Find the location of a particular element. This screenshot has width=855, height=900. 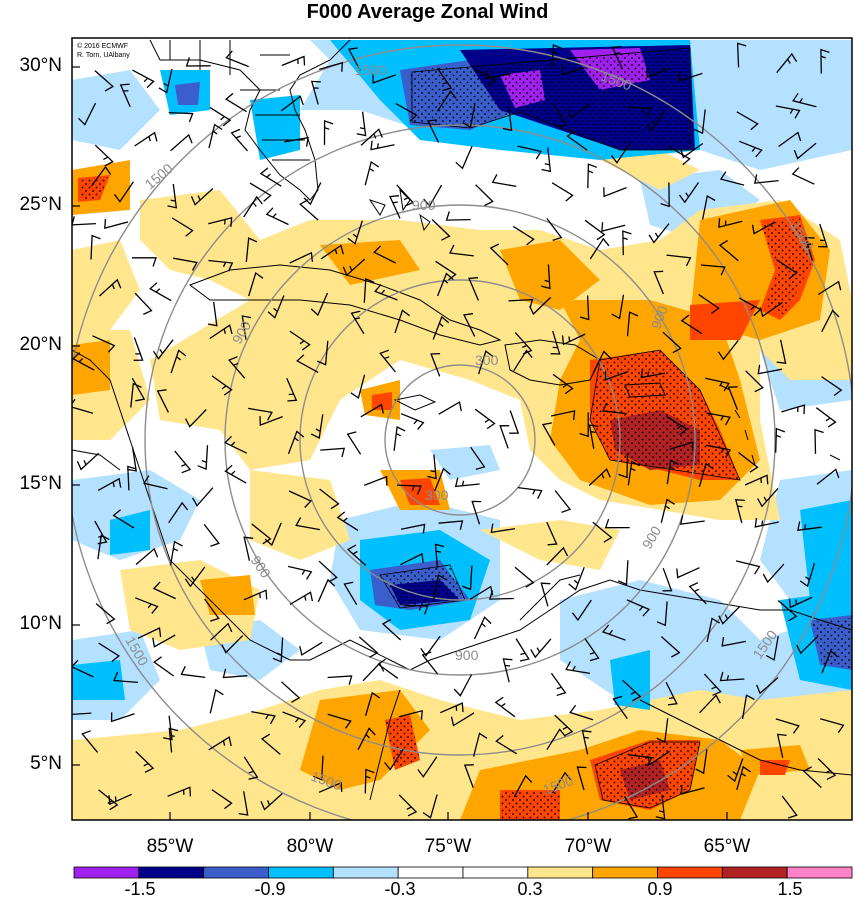

colorbar-label-6: 1.5 is located at coordinates (790, 889).